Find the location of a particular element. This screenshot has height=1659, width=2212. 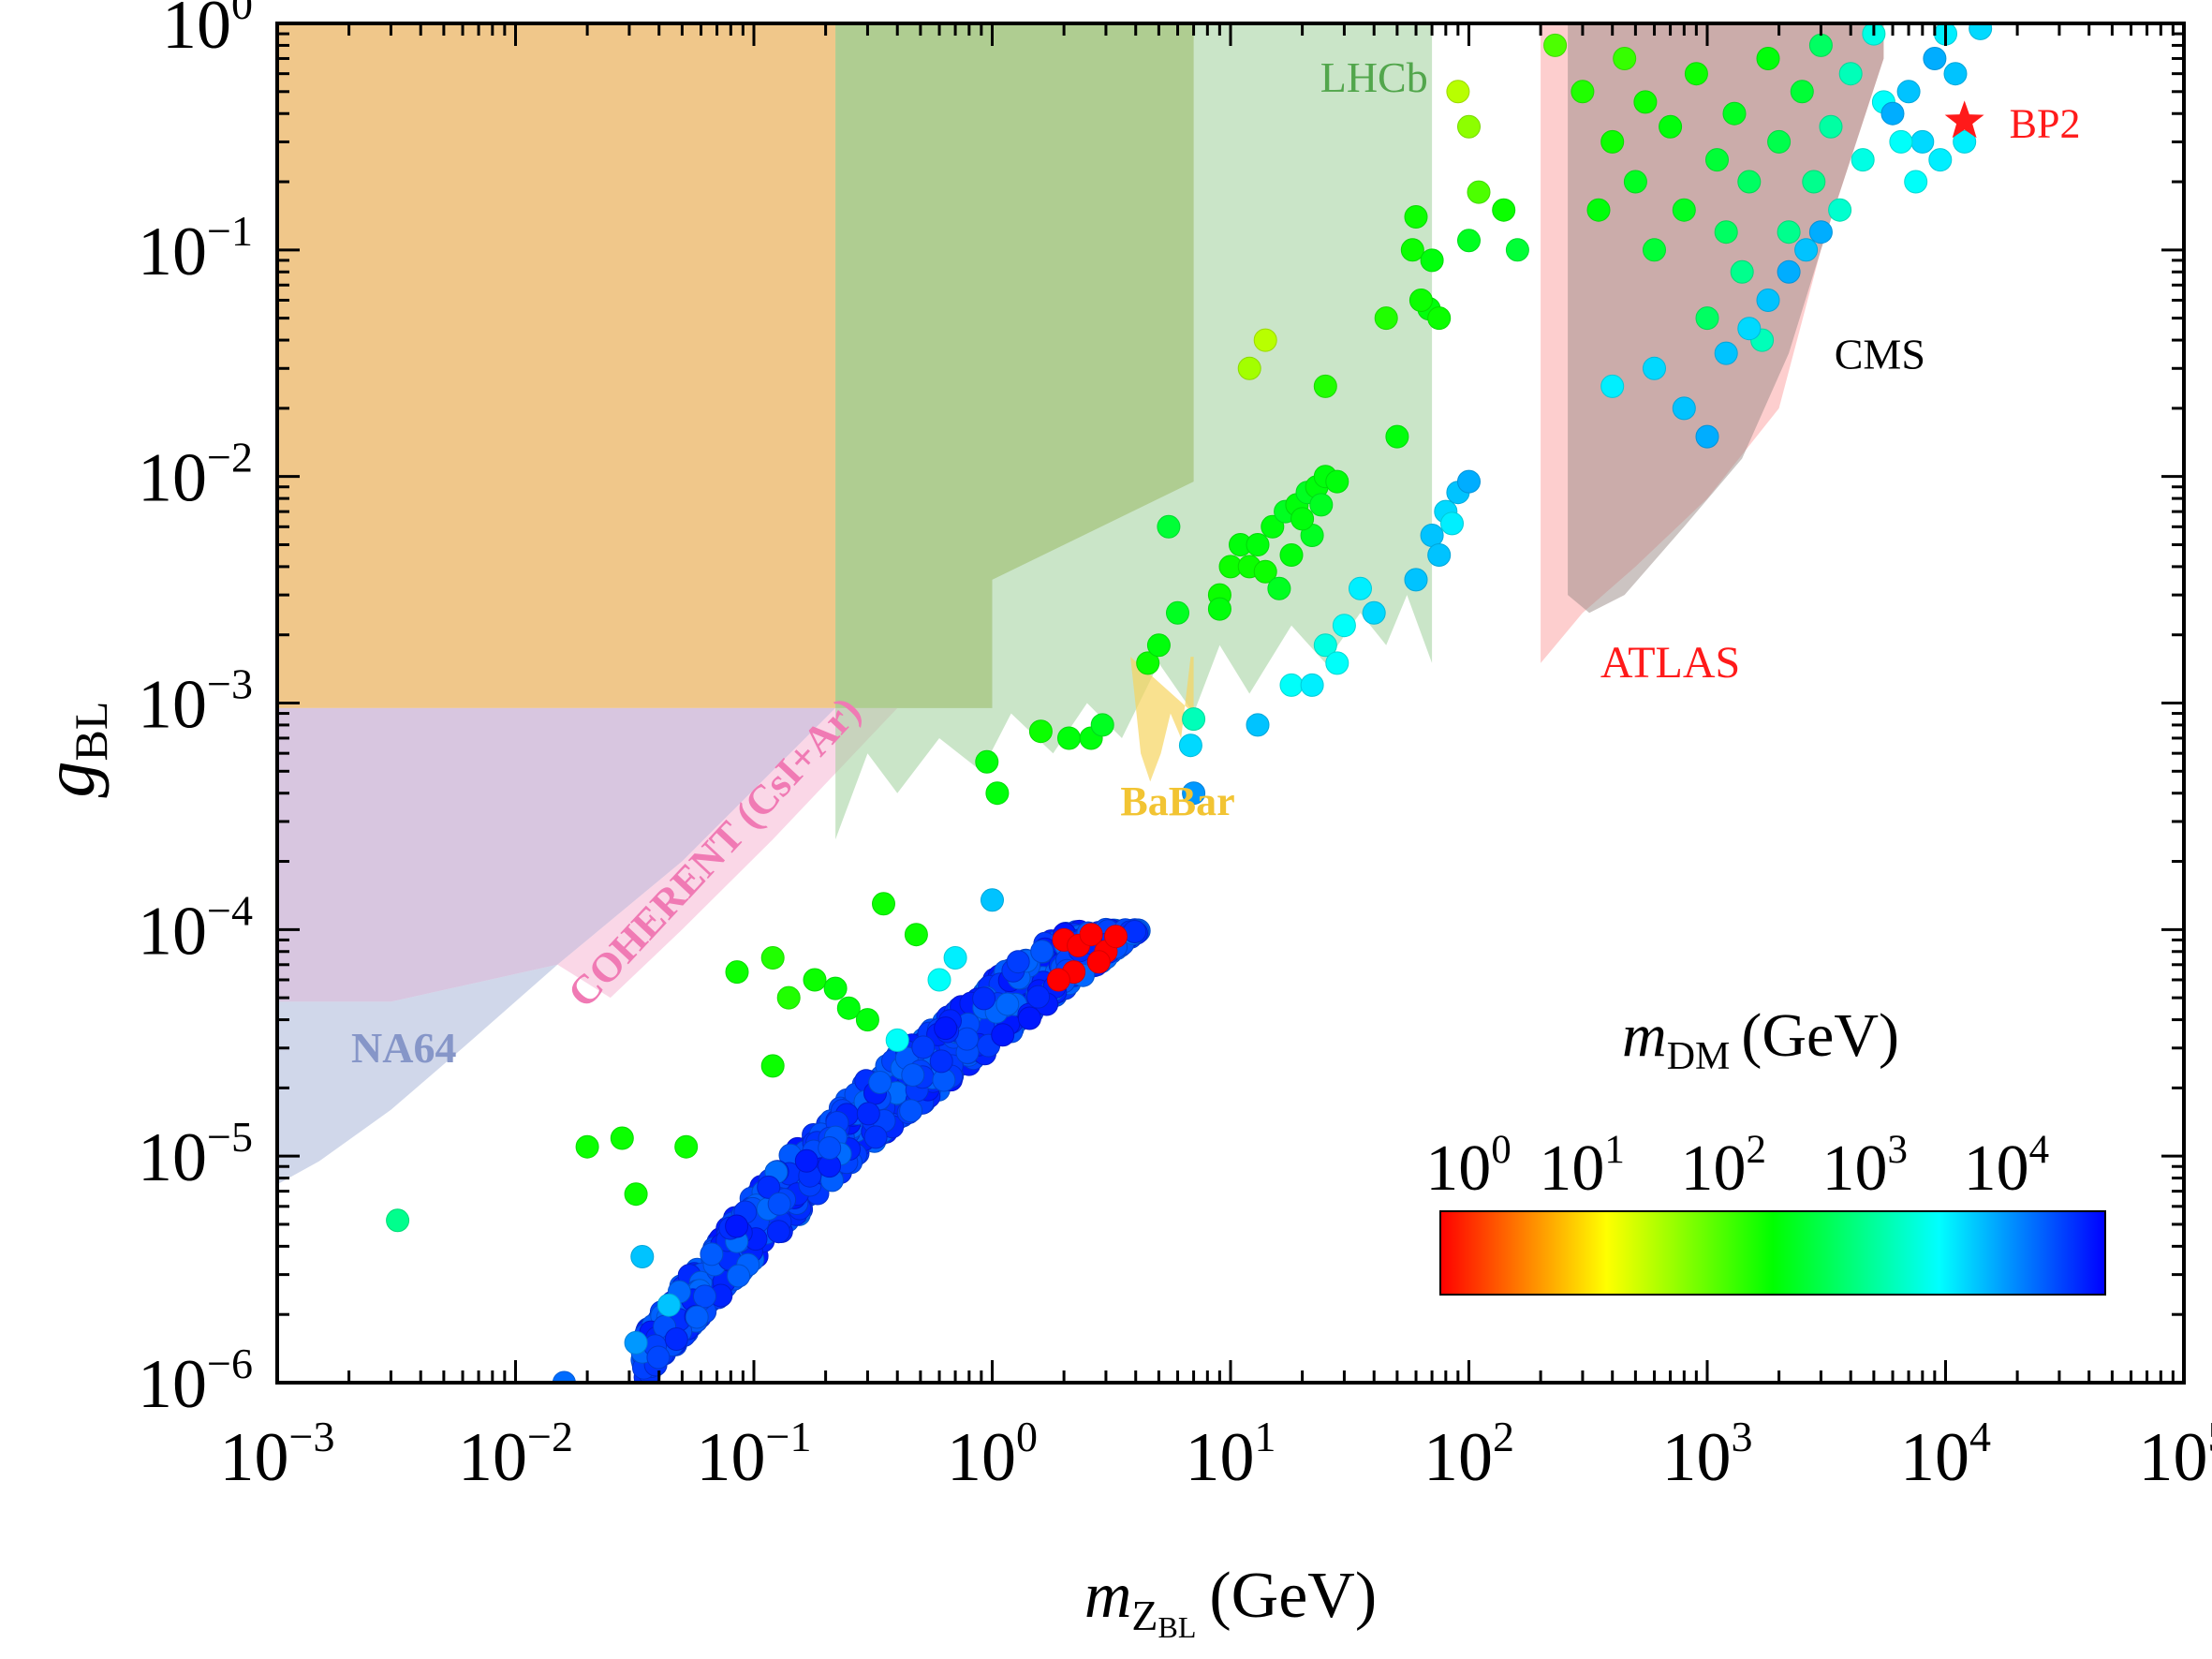

x-tick-label: 10³ is located at coordinates (1707, 1455).